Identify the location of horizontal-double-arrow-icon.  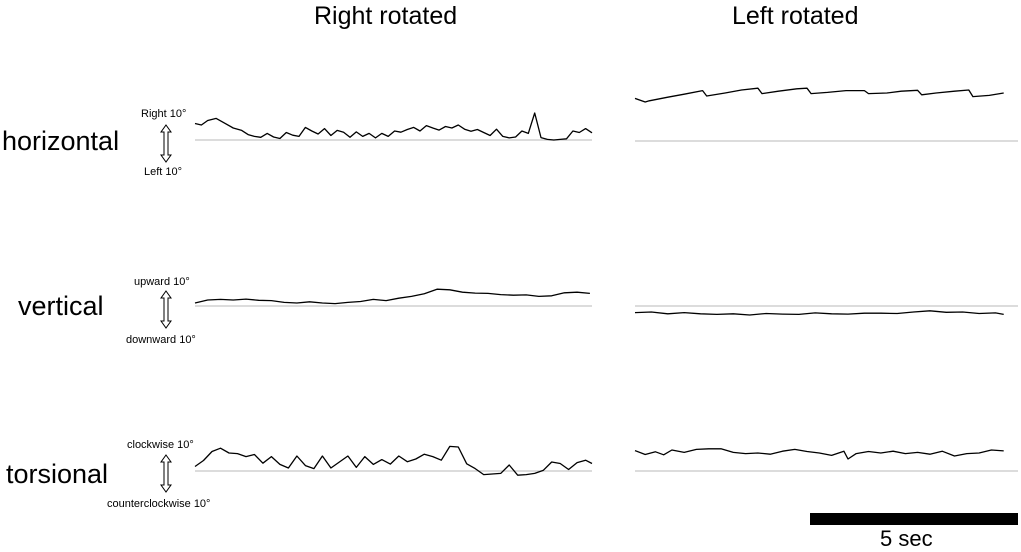
(166, 143).